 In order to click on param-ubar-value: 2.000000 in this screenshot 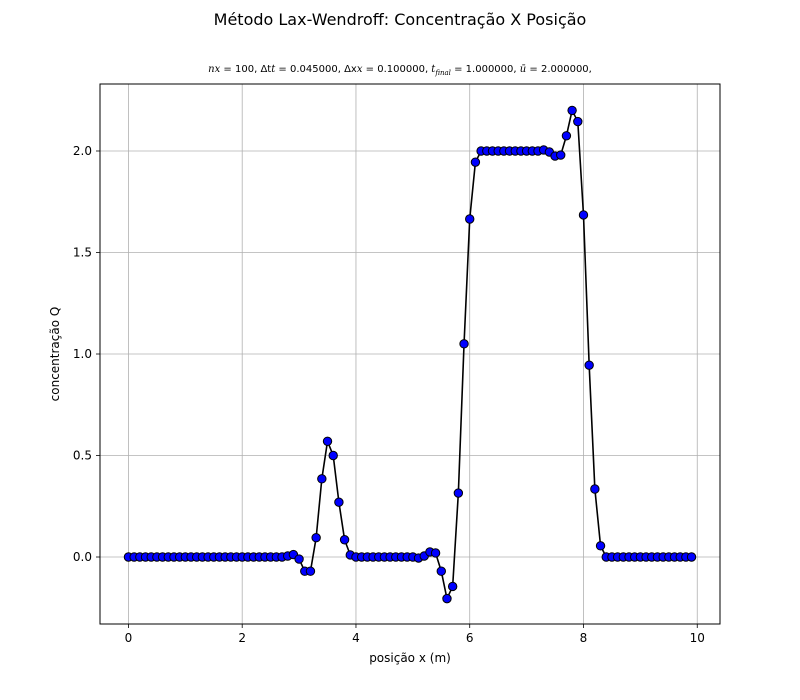, I will do `click(564, 69)`.